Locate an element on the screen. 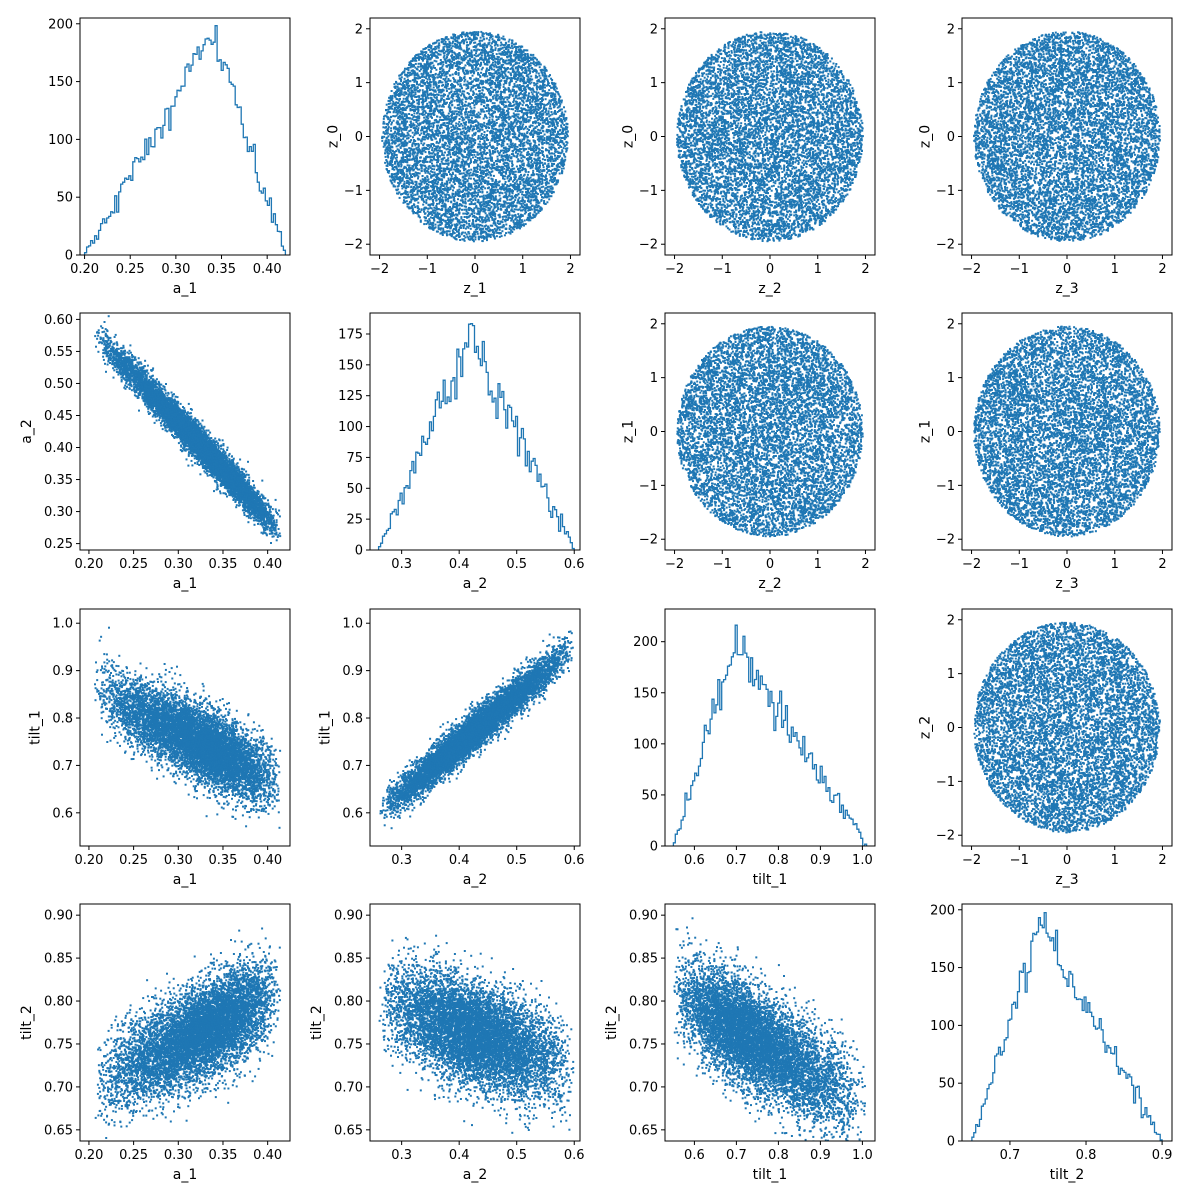 The image size is (1200, 1200). y-tick-label: 0 is located at coordinates (69, 256).